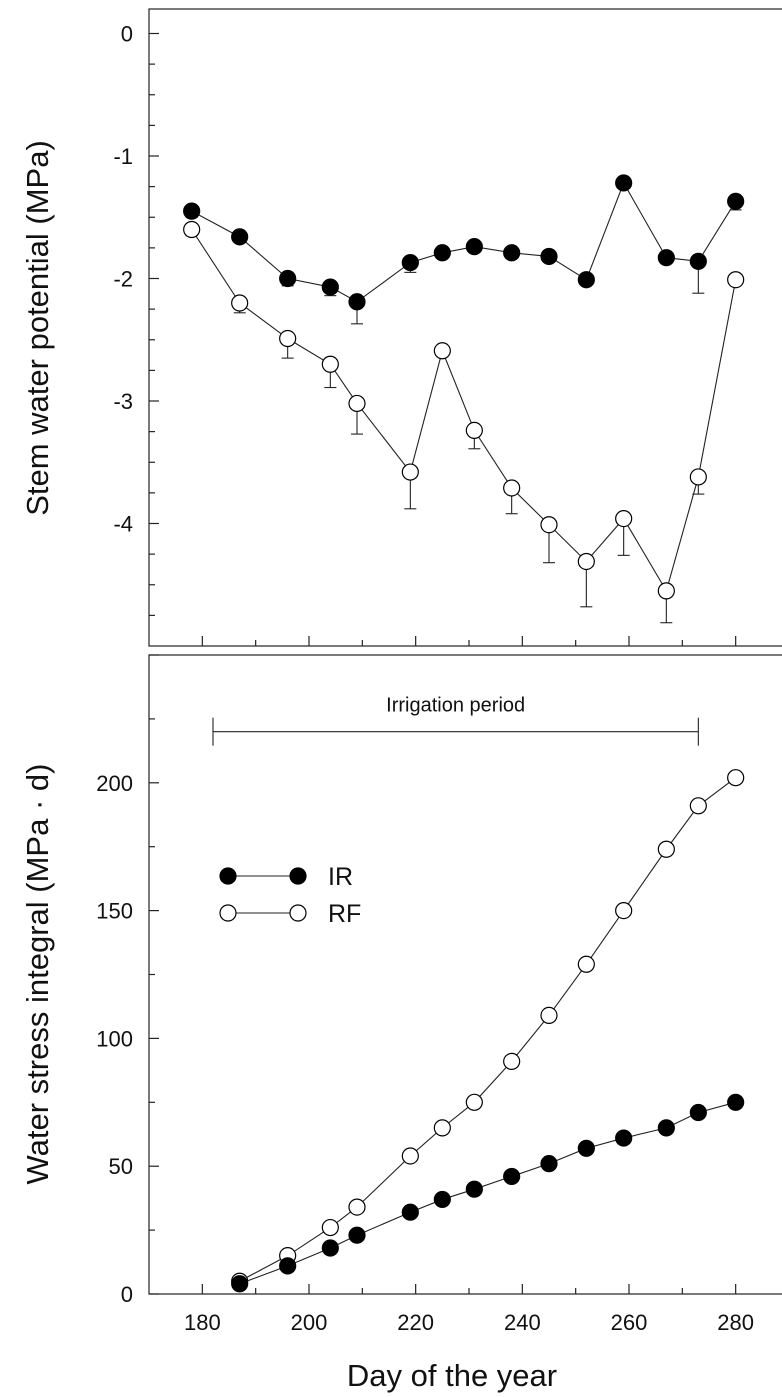 This screenshot has width=782, height=1397. Describe the element at coordinates (464, 242) in the screenshot. I see `top-line-ir` at that location.